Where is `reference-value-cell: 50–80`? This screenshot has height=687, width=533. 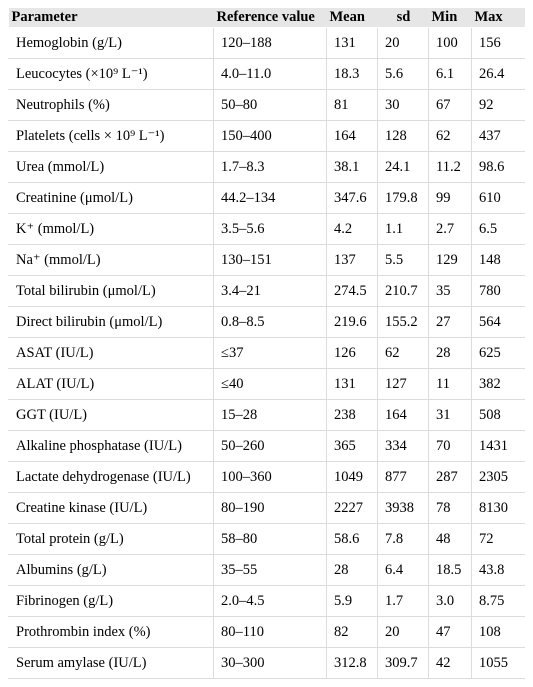
reference-value-cell: 50–80 is located at coordinates (270, 105).